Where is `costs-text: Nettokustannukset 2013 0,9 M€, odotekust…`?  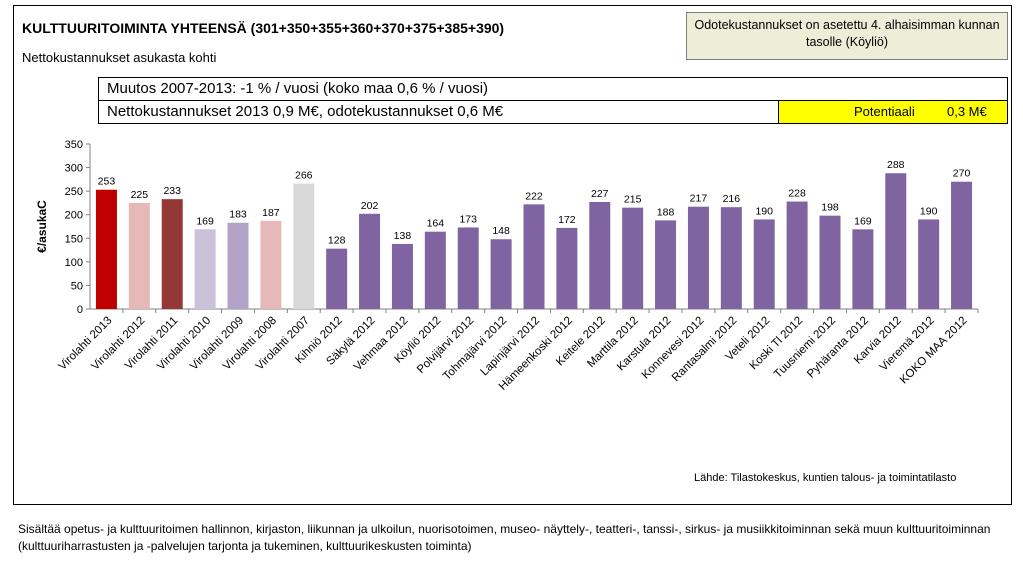 costs-text: Nettokustannukset 2013 0,9 M€, odotekust… is located at coordinates (305, 111).